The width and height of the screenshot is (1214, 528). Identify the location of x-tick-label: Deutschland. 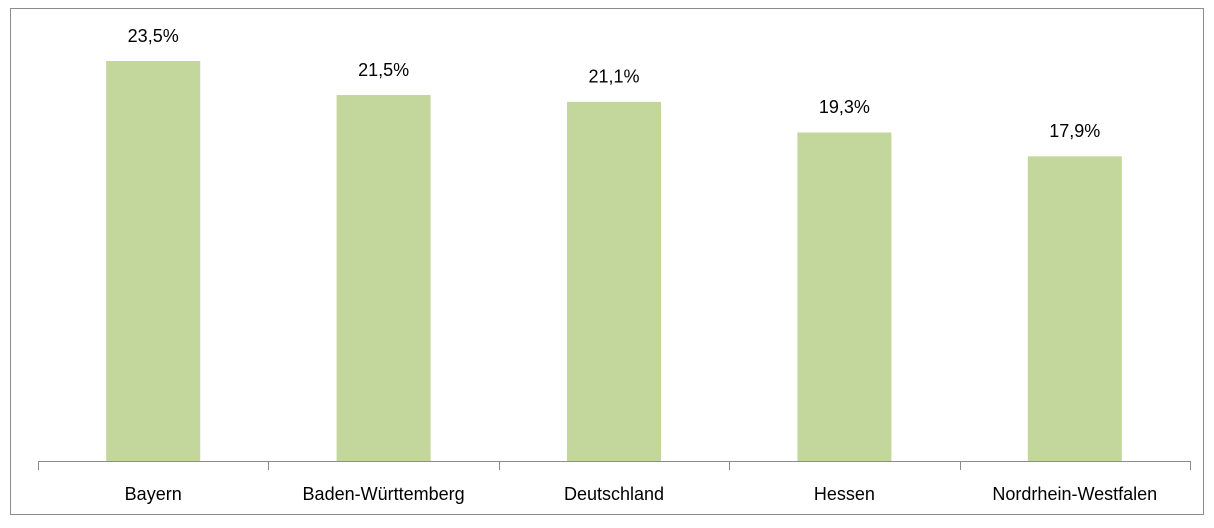
(614, 494).